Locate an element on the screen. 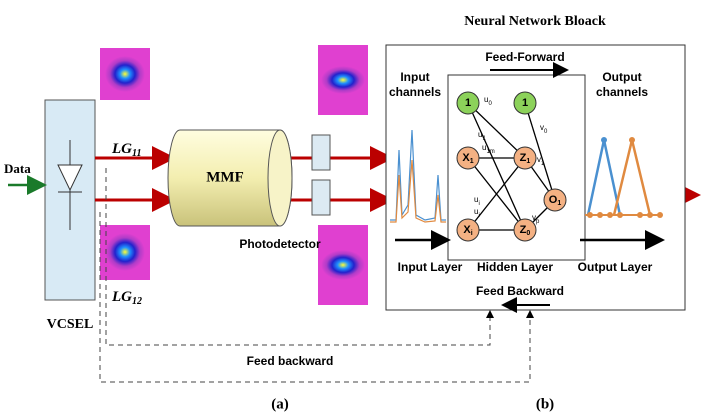  label: Z0 is located at coordinates (525, 230).